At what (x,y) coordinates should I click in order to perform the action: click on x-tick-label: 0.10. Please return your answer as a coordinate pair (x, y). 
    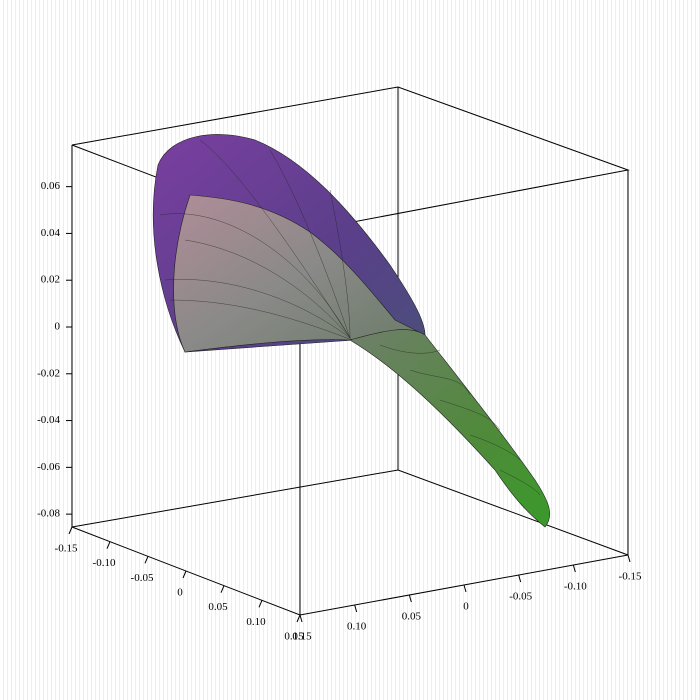
    Looking at the image, I should click on (256, 622).